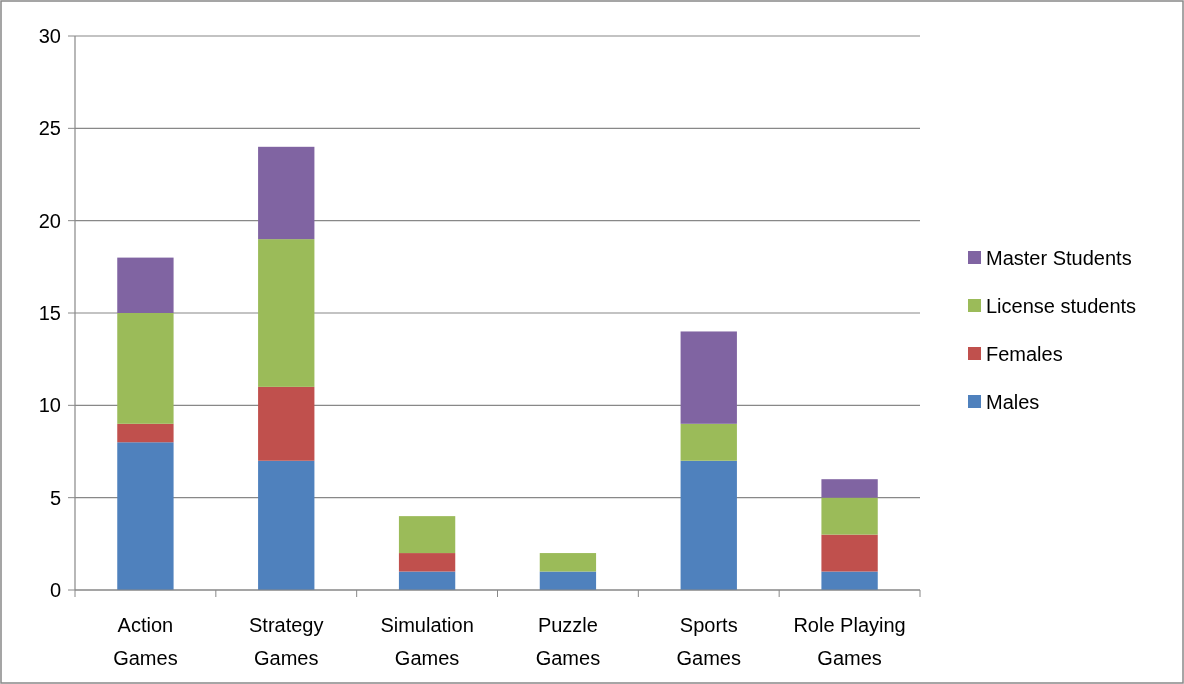  What do you see at coordinates (1013, 402) in the screenshot?
I see `legend-label: Males` at bounding box center [1013, 402].